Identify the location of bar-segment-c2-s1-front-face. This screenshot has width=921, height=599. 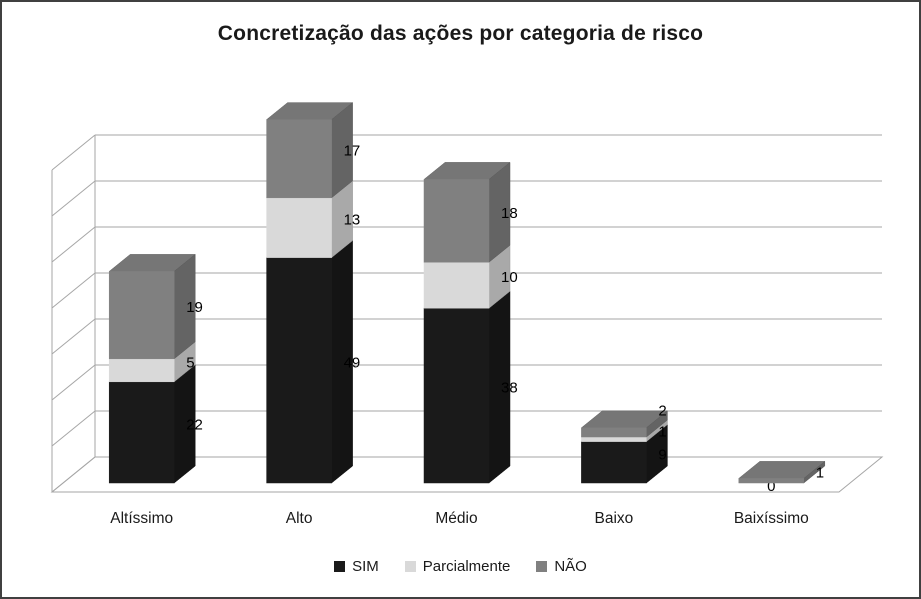
(456, 285).